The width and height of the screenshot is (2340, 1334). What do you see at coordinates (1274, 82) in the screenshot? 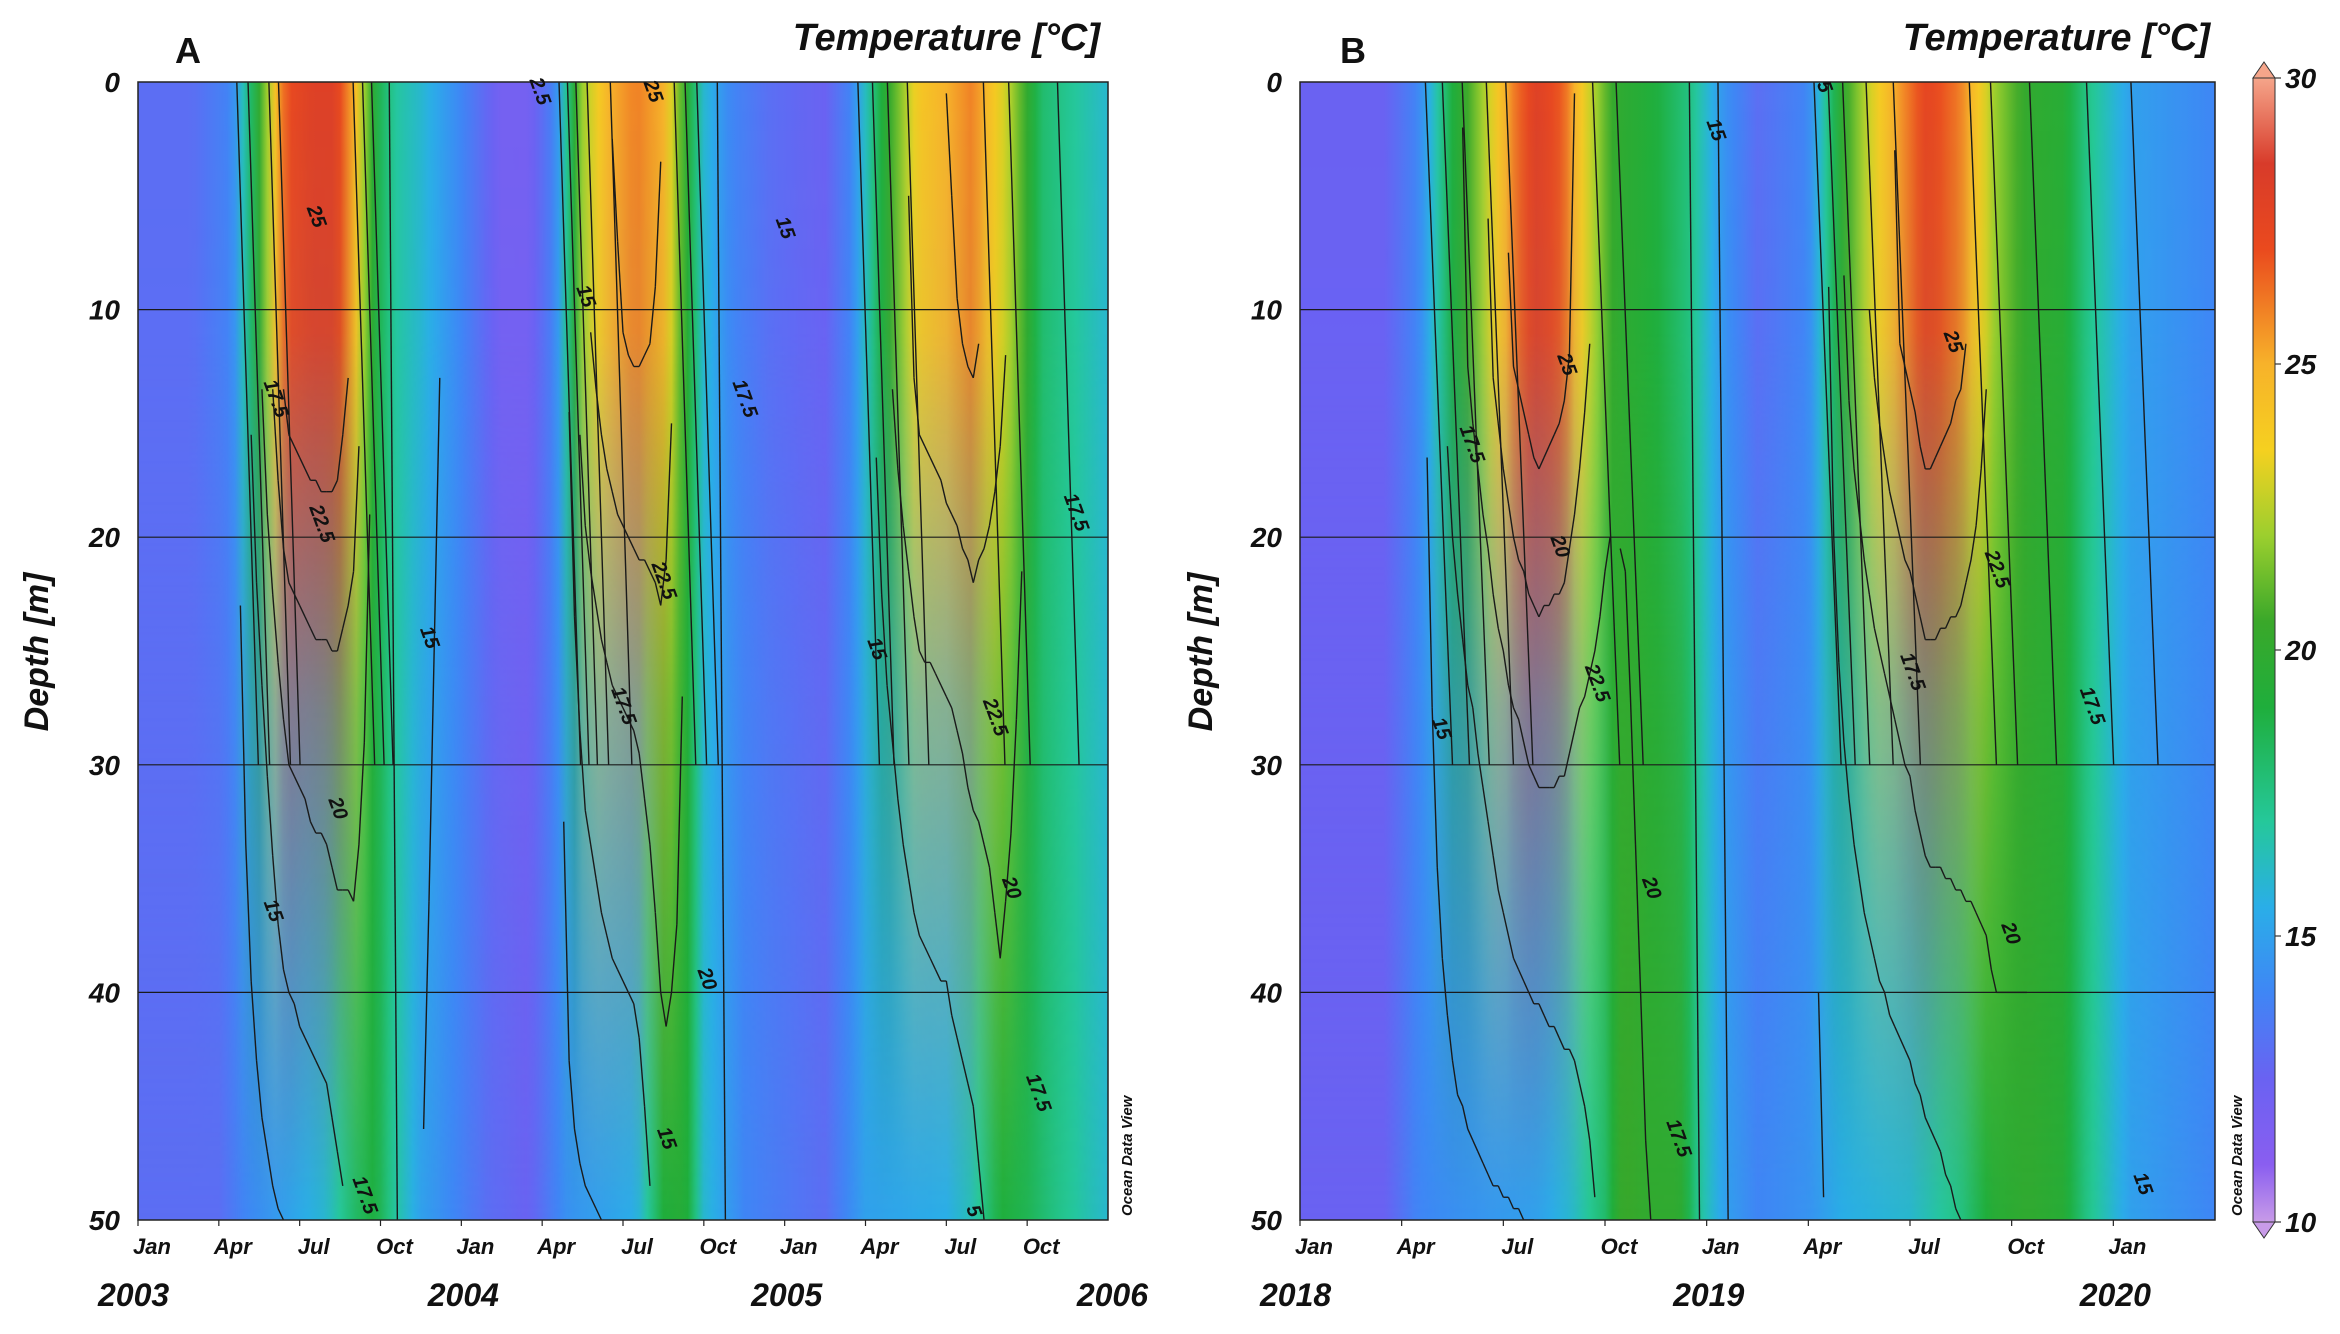
I see `y-tick-label: 0` at bounding box center [1274, 82].